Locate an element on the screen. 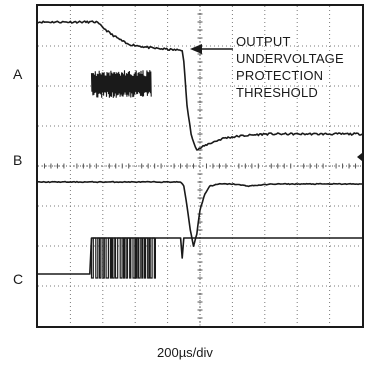 Image resolution: width=371 pixels, height=369 pixels. annotation-arrow is located at coordinates (211, 49).